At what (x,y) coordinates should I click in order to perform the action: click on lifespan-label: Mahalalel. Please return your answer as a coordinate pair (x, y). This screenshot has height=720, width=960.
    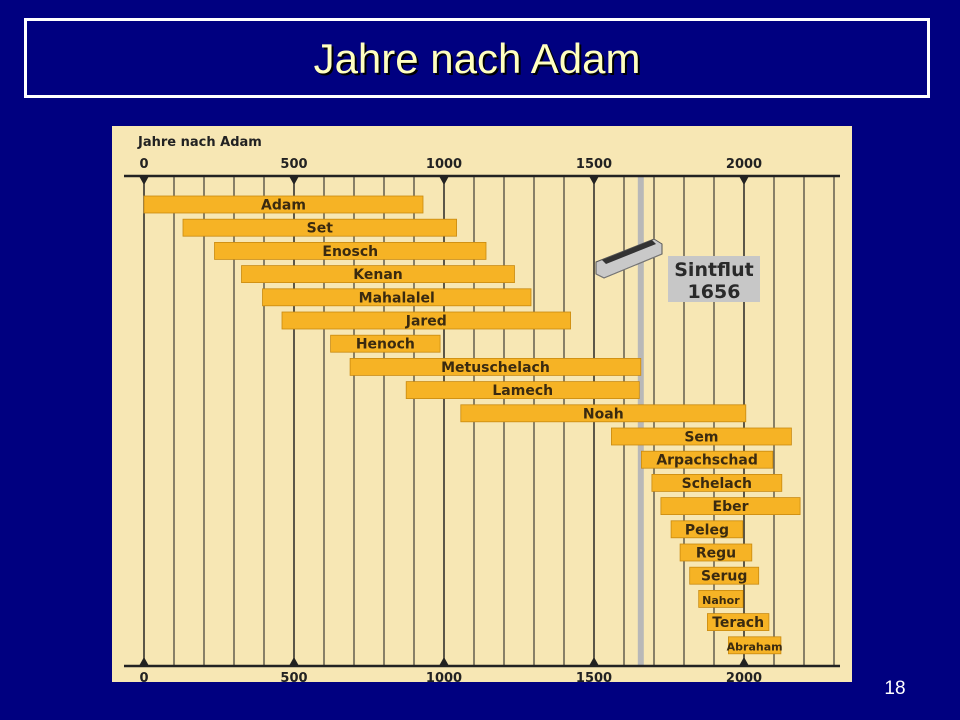
    Looking at the image, I should click on (397, 298).